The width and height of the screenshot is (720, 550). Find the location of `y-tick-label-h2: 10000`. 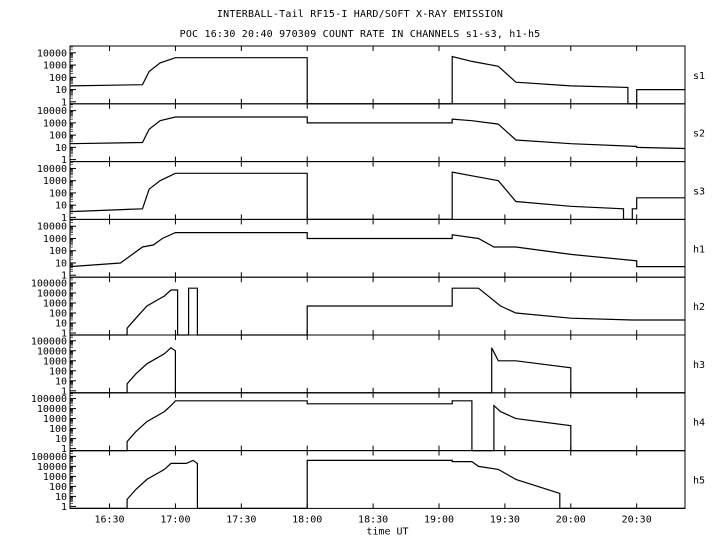

y-tick-label-h2: 10000 is located at coordinates (52, 293).